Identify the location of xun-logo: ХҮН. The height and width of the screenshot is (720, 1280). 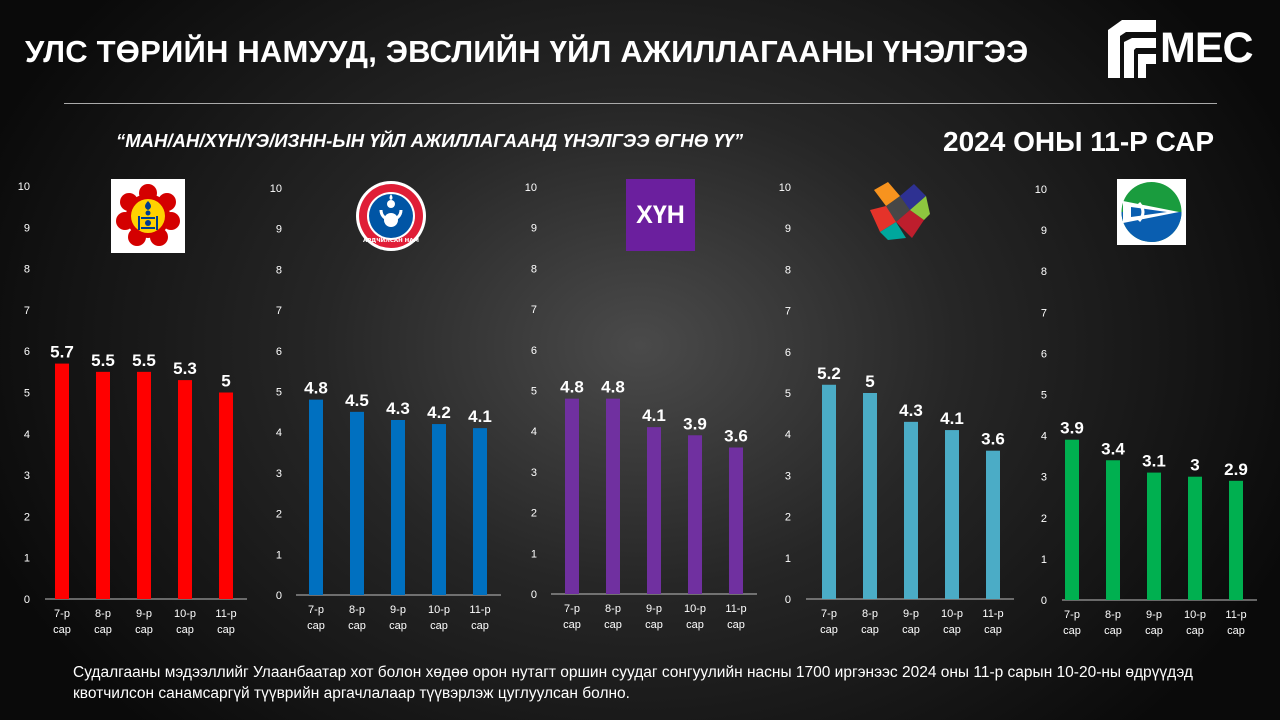
(660, 215).